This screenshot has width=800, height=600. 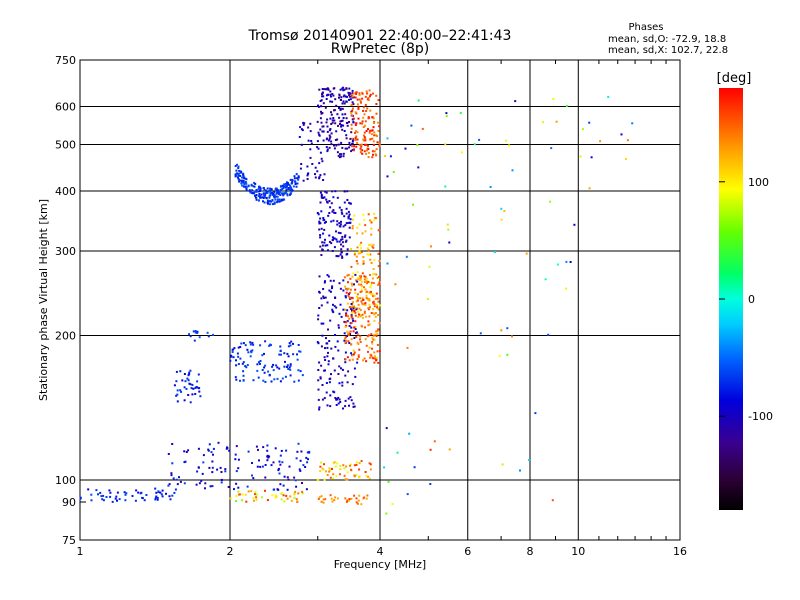 What do you see at coordinates (758, 182) in the screenshot?
I see `colorbar-tick-label: 100` at bounding box center [758, 182].